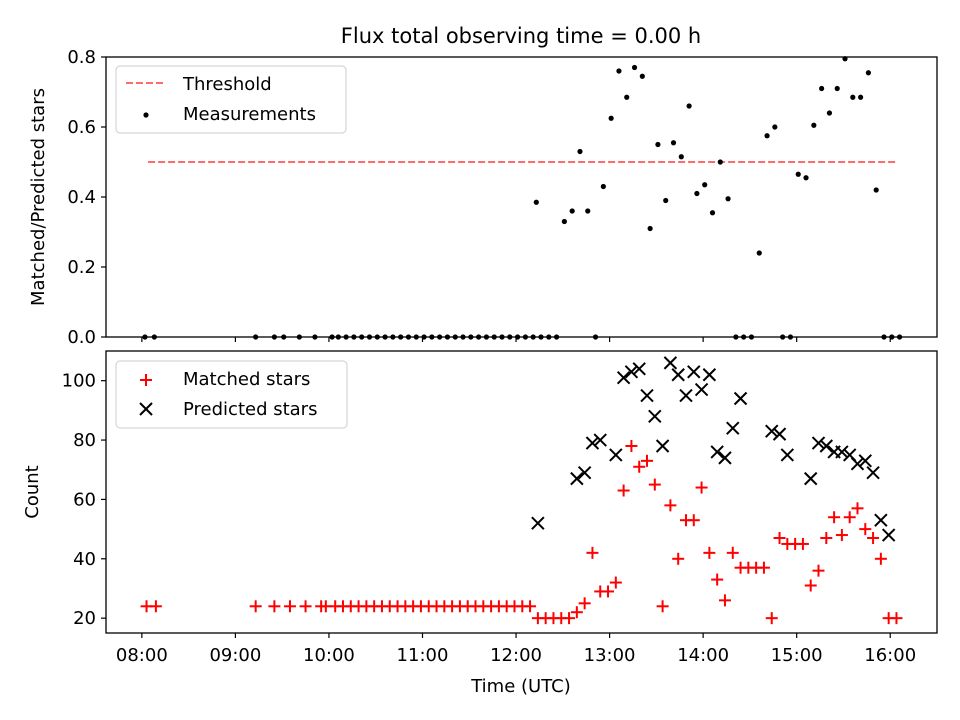  What do you see at coordinates (38, 197) in the screenshot?
I see `top-ylabel: Matched/Predicted stars` at bounding box center [38, 197].